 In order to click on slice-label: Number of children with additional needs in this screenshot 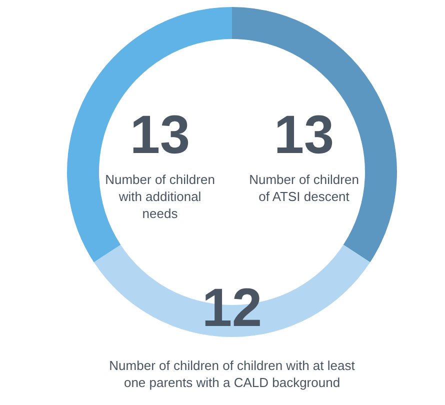, I will do `click(160, 196)`.